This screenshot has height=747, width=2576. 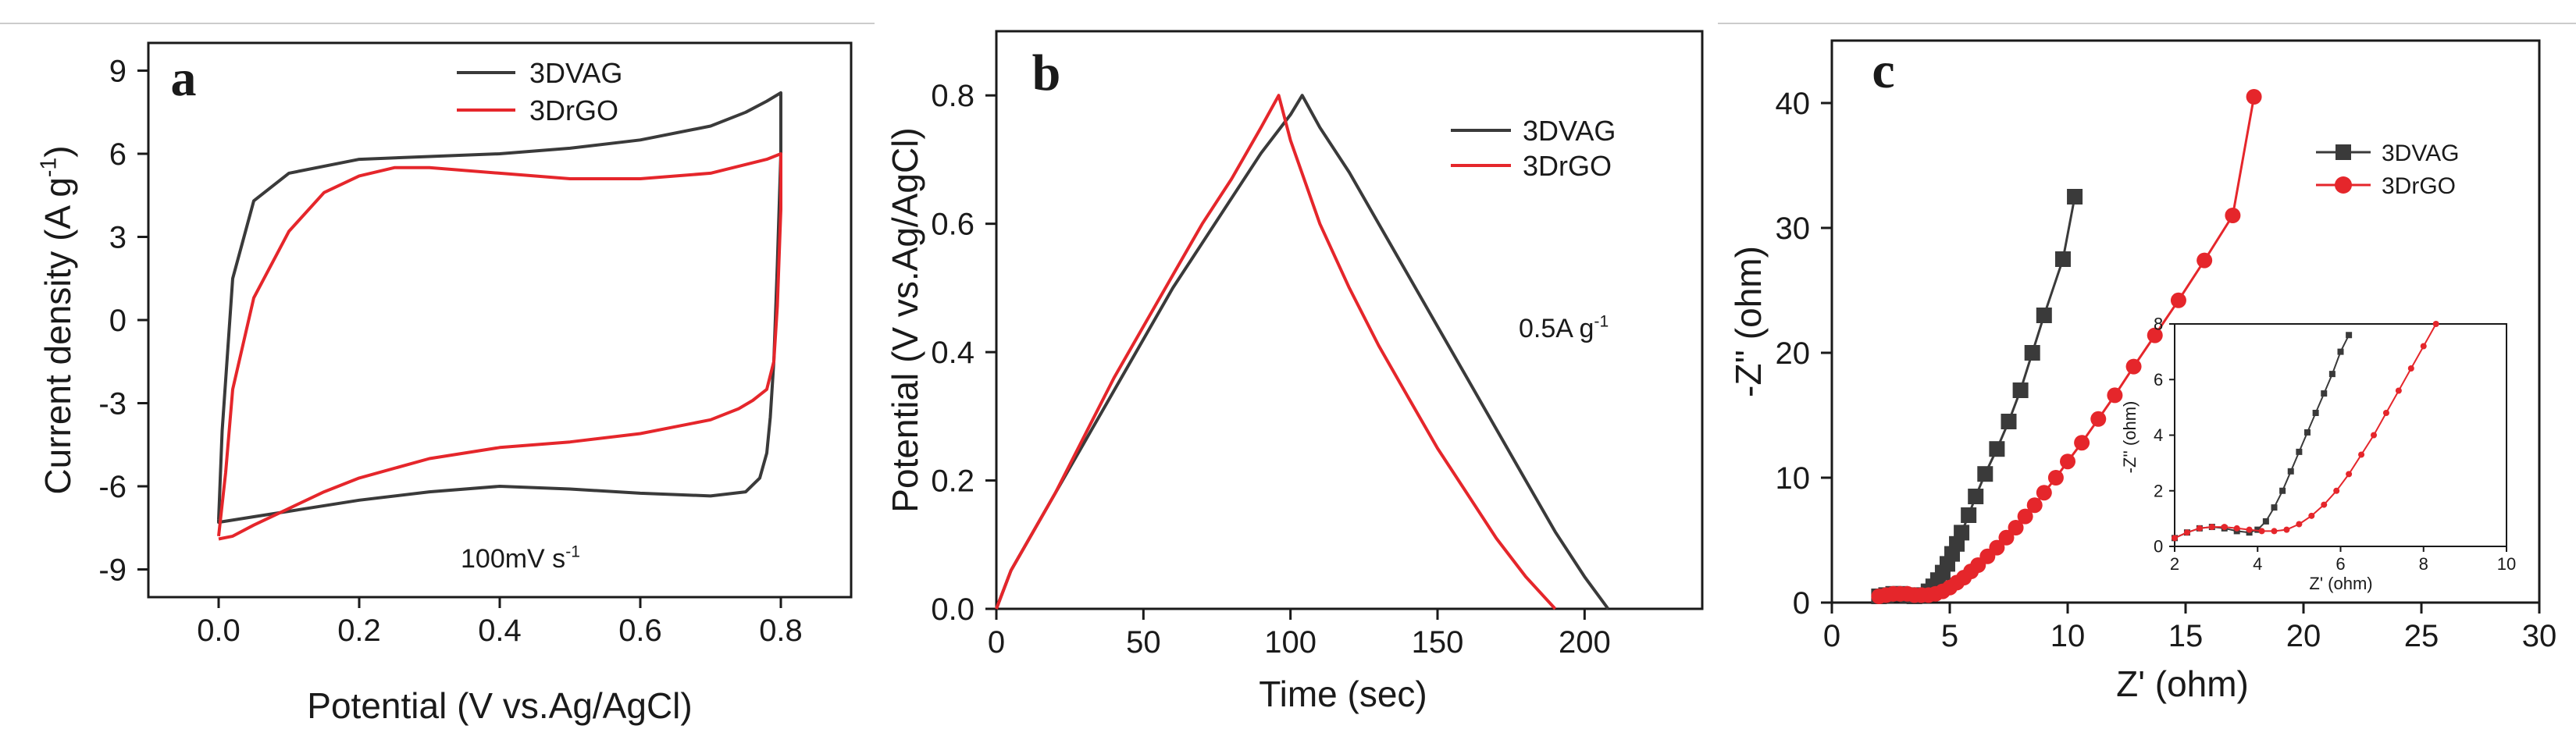 What do you see at coordinates (57, 151) in the screenshot?
I see `y-axis-label-end: )` at bounding box center [57, 151].